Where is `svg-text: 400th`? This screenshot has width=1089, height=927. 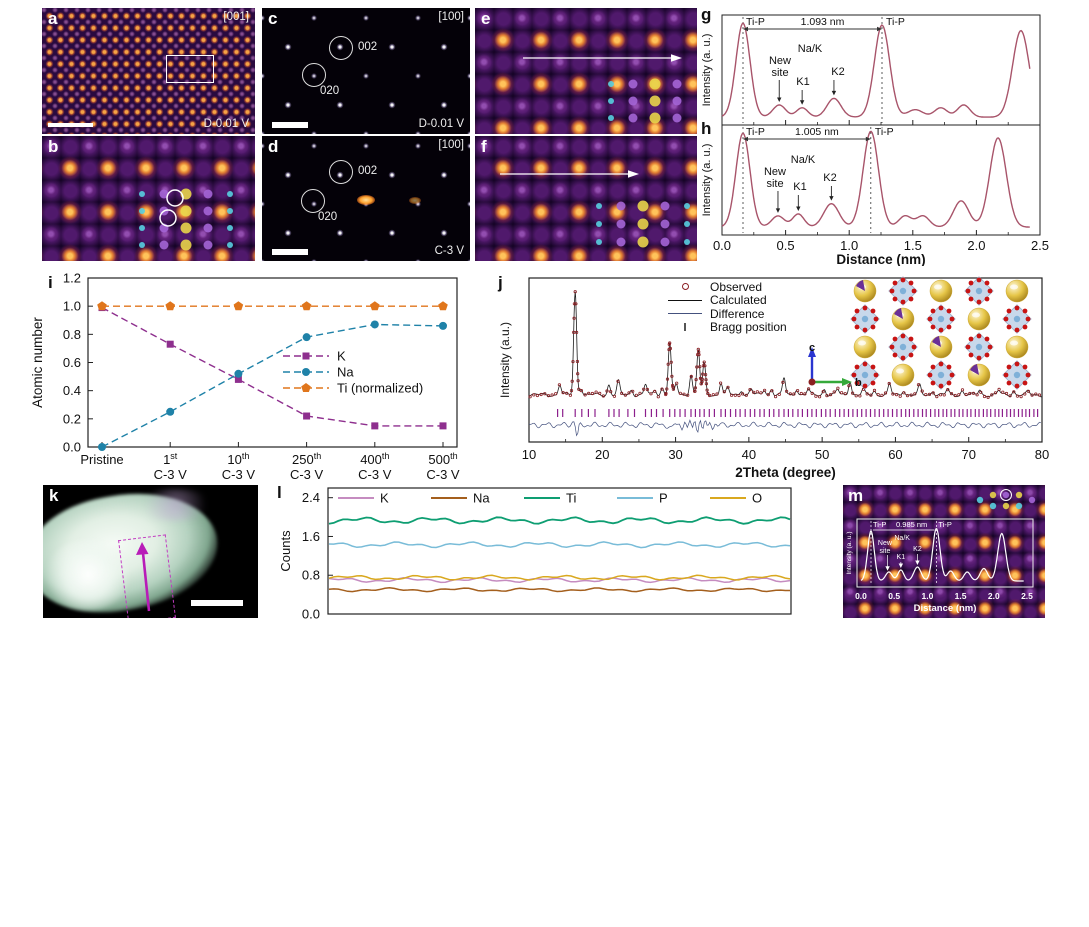 svg-text: 400th is located at coordinates (374, 459).